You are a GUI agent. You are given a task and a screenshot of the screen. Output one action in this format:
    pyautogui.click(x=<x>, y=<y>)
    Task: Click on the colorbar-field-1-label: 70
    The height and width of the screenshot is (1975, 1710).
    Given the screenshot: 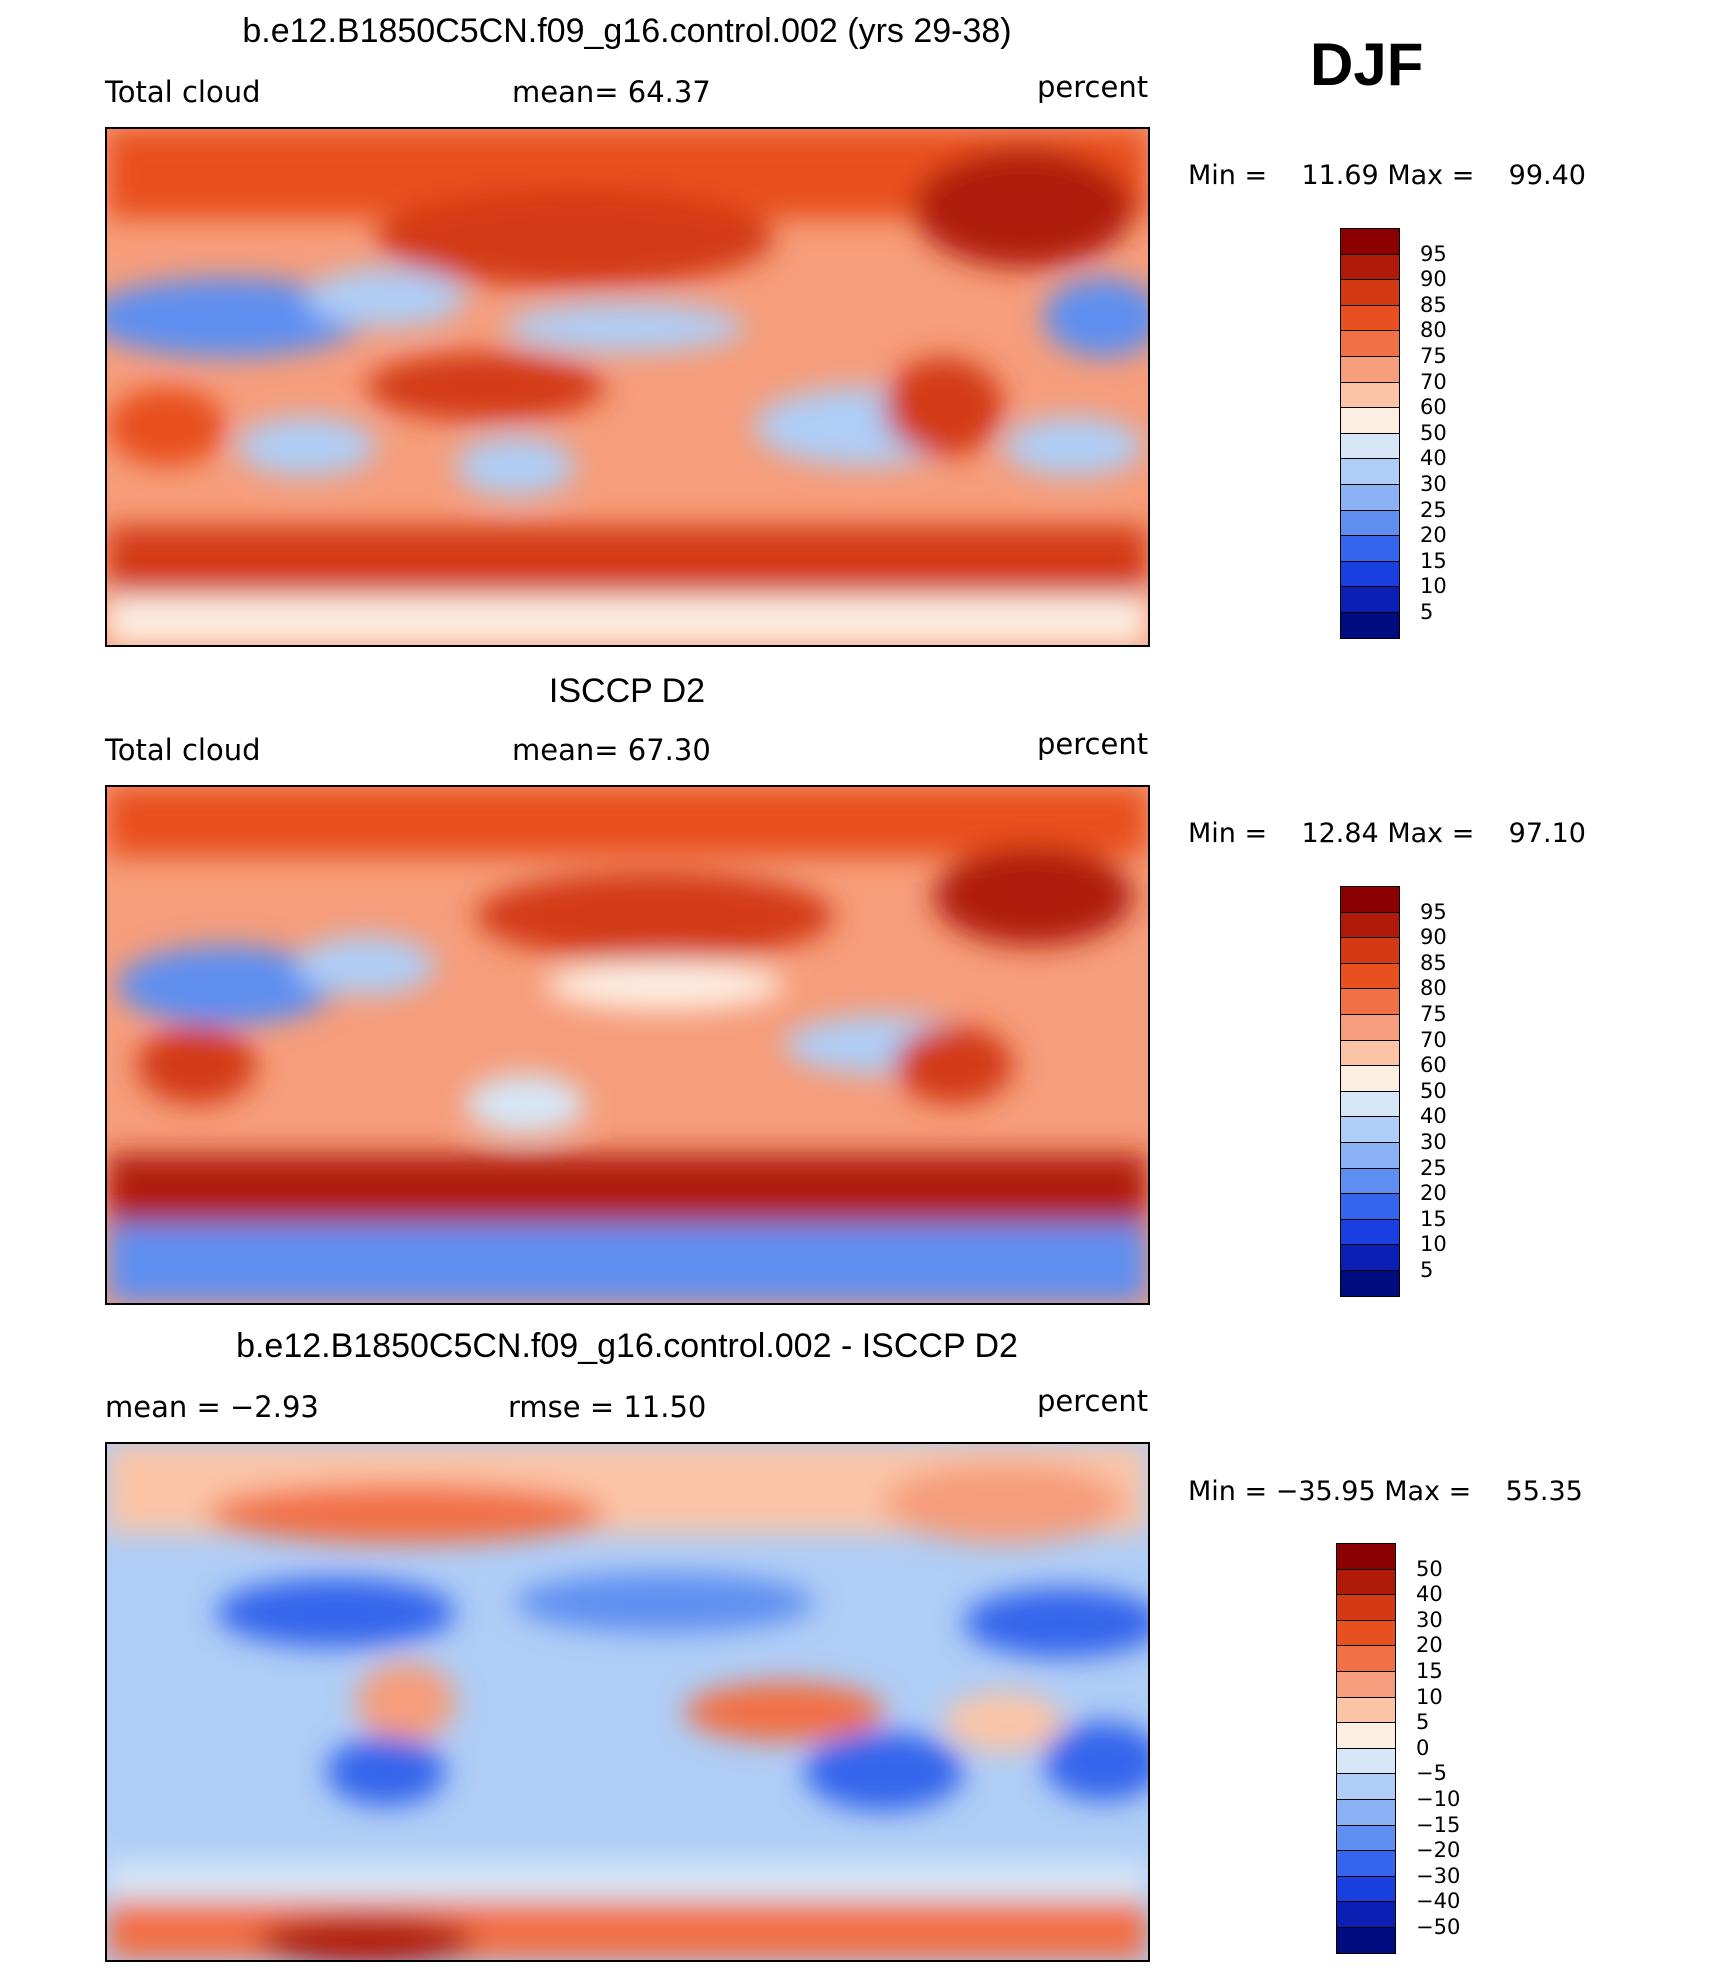 What is the action you would take?
    pyautogui.click(x=1433, y=381)
    